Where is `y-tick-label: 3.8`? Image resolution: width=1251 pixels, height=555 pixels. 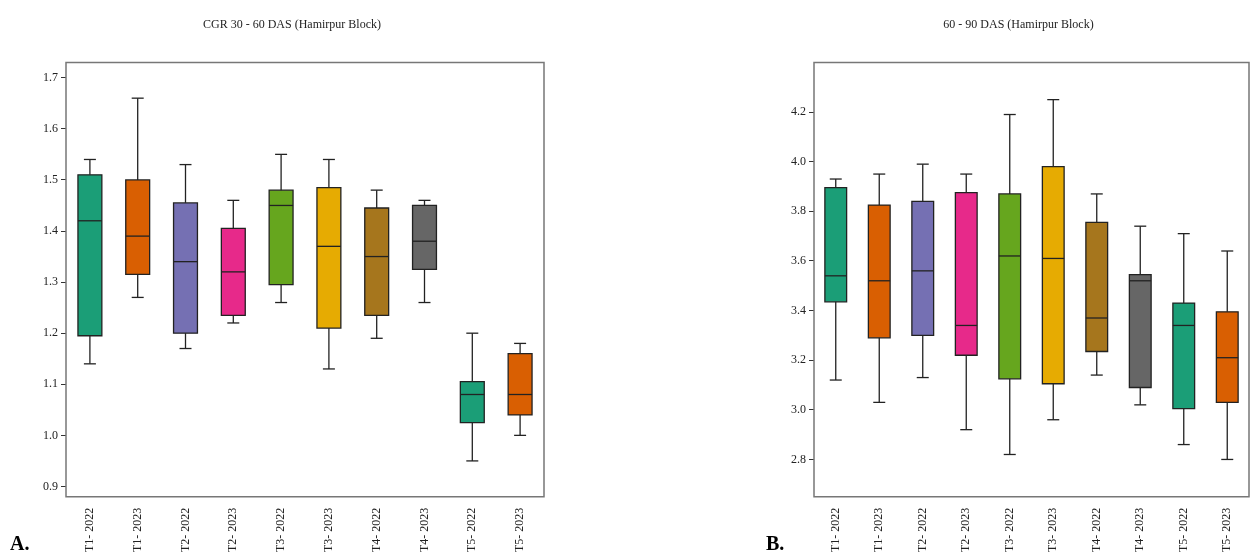 y-tick-label: 3.8 is located at coordinates (798, 210).